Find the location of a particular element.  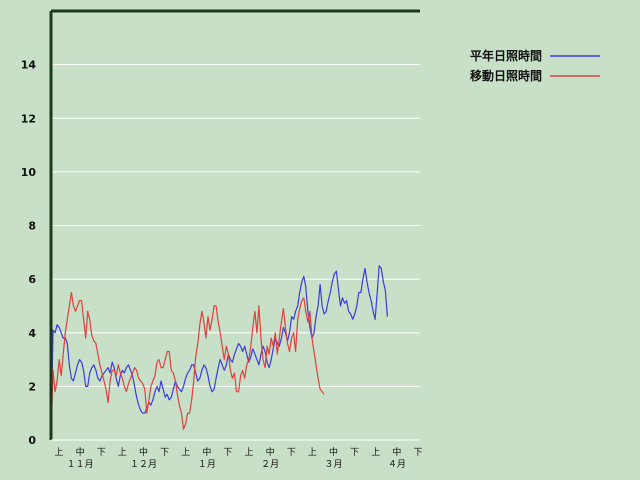

y-tick-label-0: 0 is located at coordinates (32, 440).